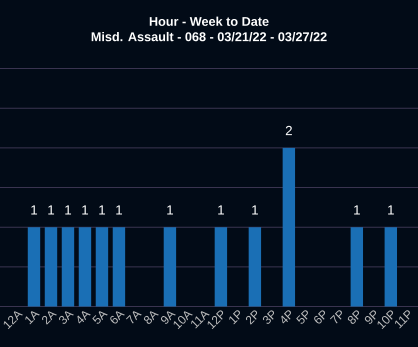 This screenshot has width=418, height=347. Describe the element at coordinates (13, 320) in the screenshot. I see `x-tick-label: 12A` at that location.